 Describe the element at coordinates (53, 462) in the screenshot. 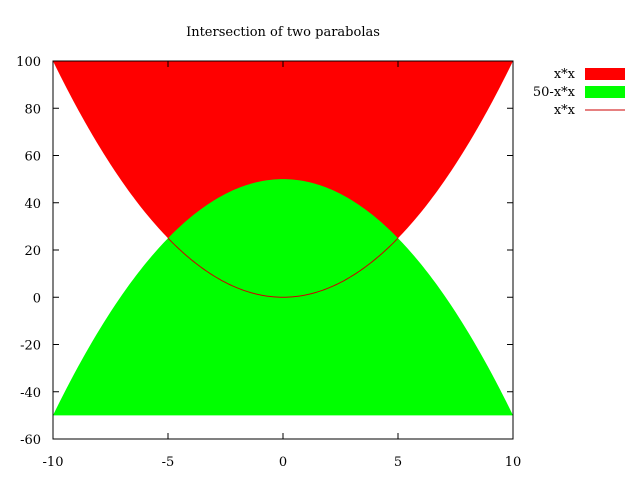

I see `x-tick-label: -10` at that location.